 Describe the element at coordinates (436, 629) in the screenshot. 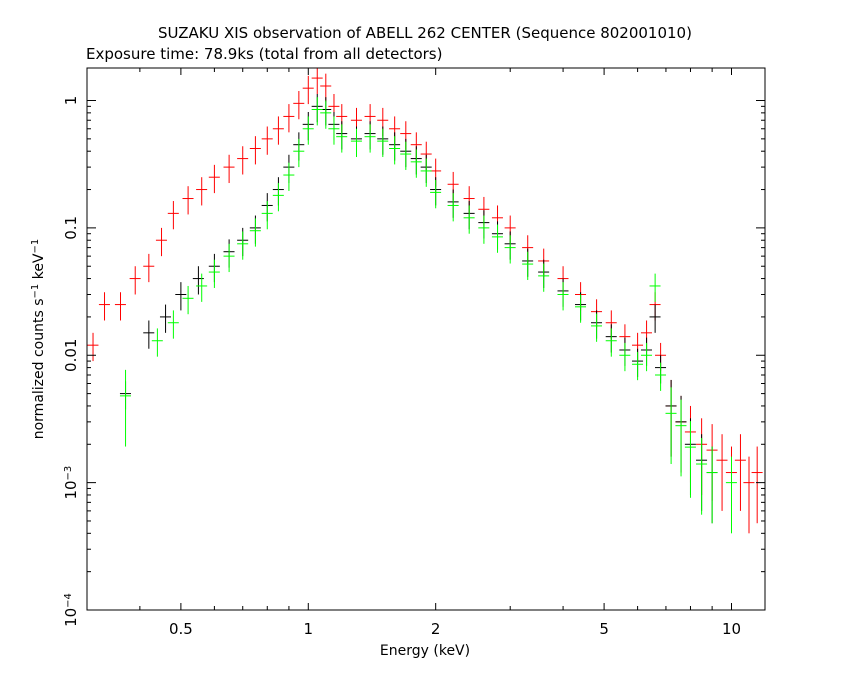

I see `x-tick-label: 2` at that location.